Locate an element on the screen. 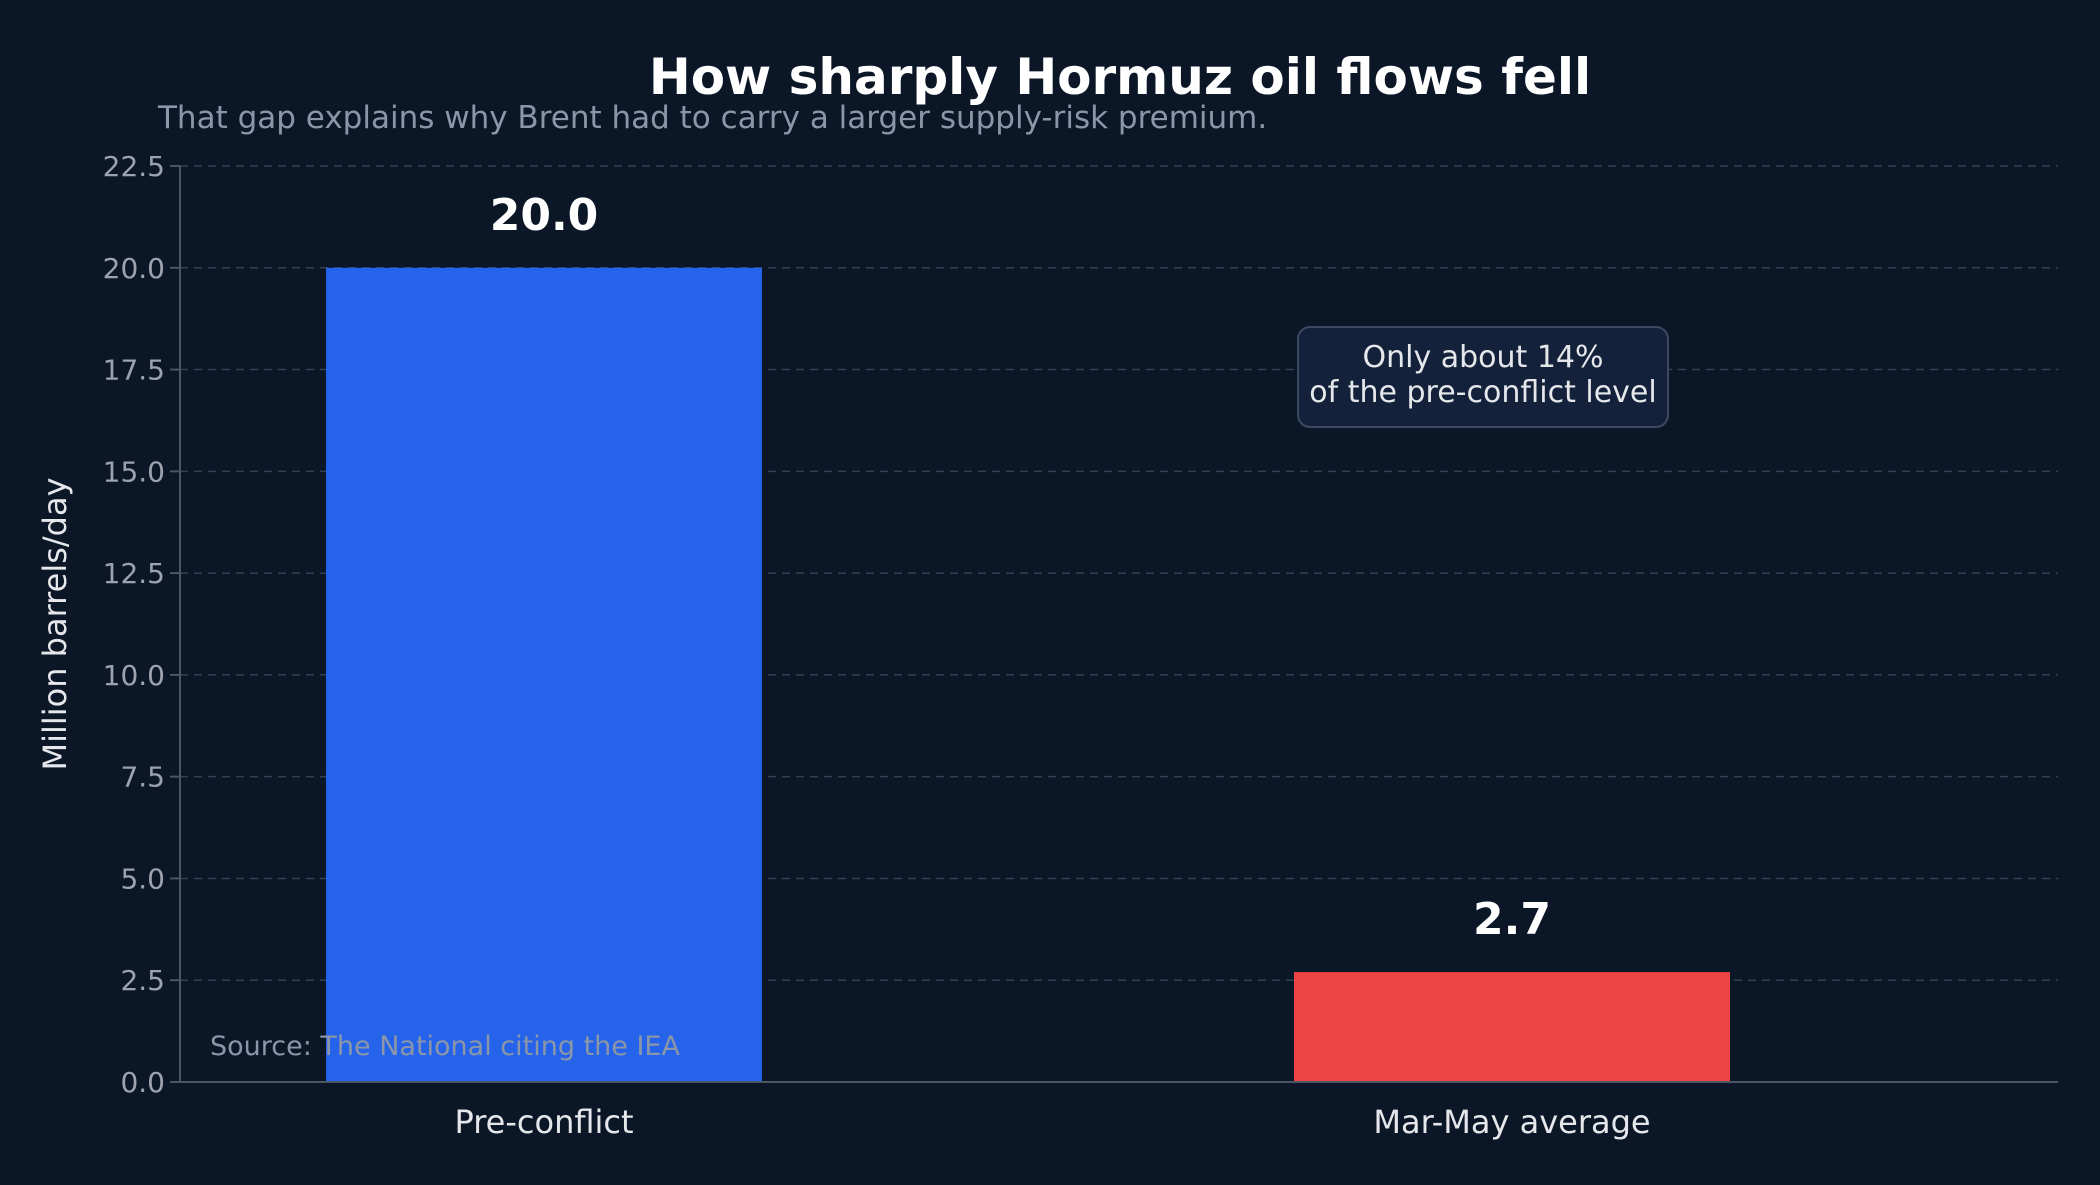 Image resolution: width=2100 pixels, height=1185 pixels. bar-value-label: 20.0 is located at coordinates (544, 215).